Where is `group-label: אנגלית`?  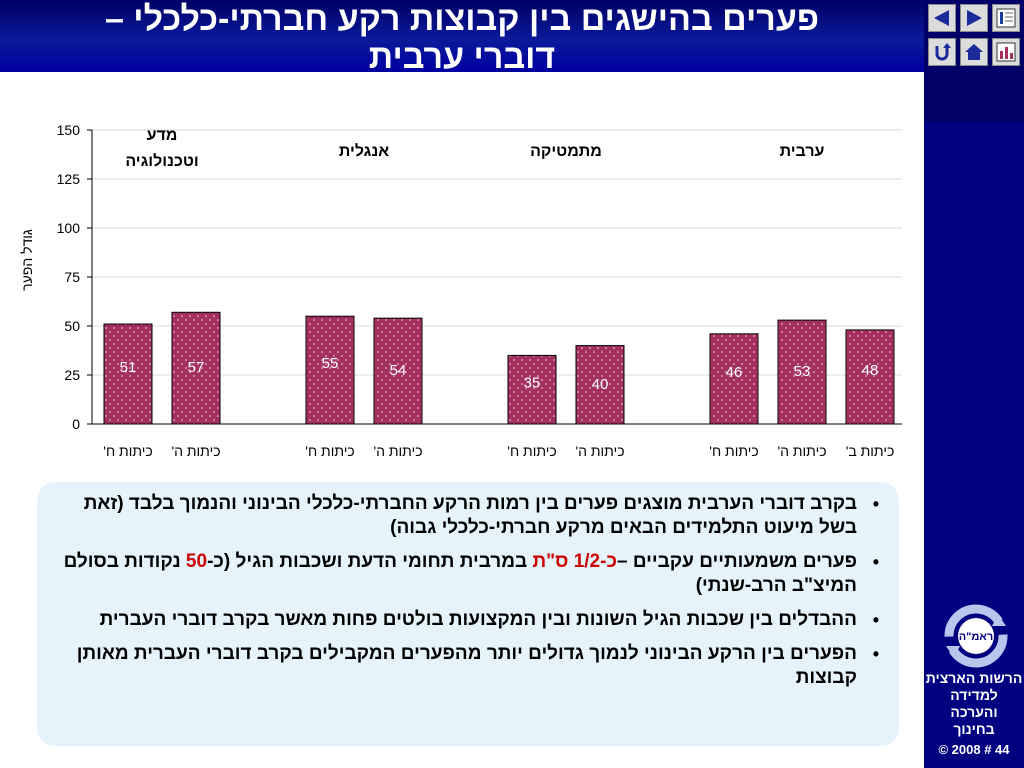 group-label: אנגלית is located at coordinates (364, 151).